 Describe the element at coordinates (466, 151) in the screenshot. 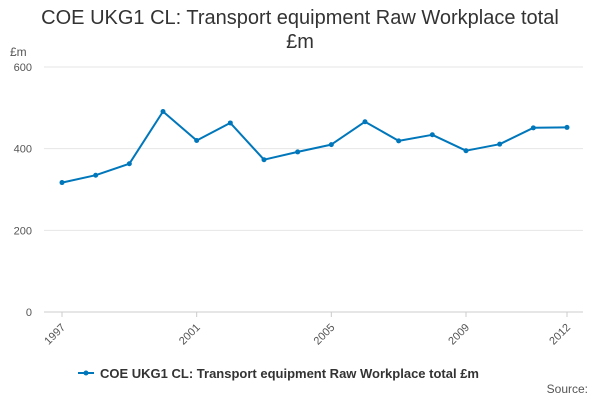

I see `data-point-2009` at that location.